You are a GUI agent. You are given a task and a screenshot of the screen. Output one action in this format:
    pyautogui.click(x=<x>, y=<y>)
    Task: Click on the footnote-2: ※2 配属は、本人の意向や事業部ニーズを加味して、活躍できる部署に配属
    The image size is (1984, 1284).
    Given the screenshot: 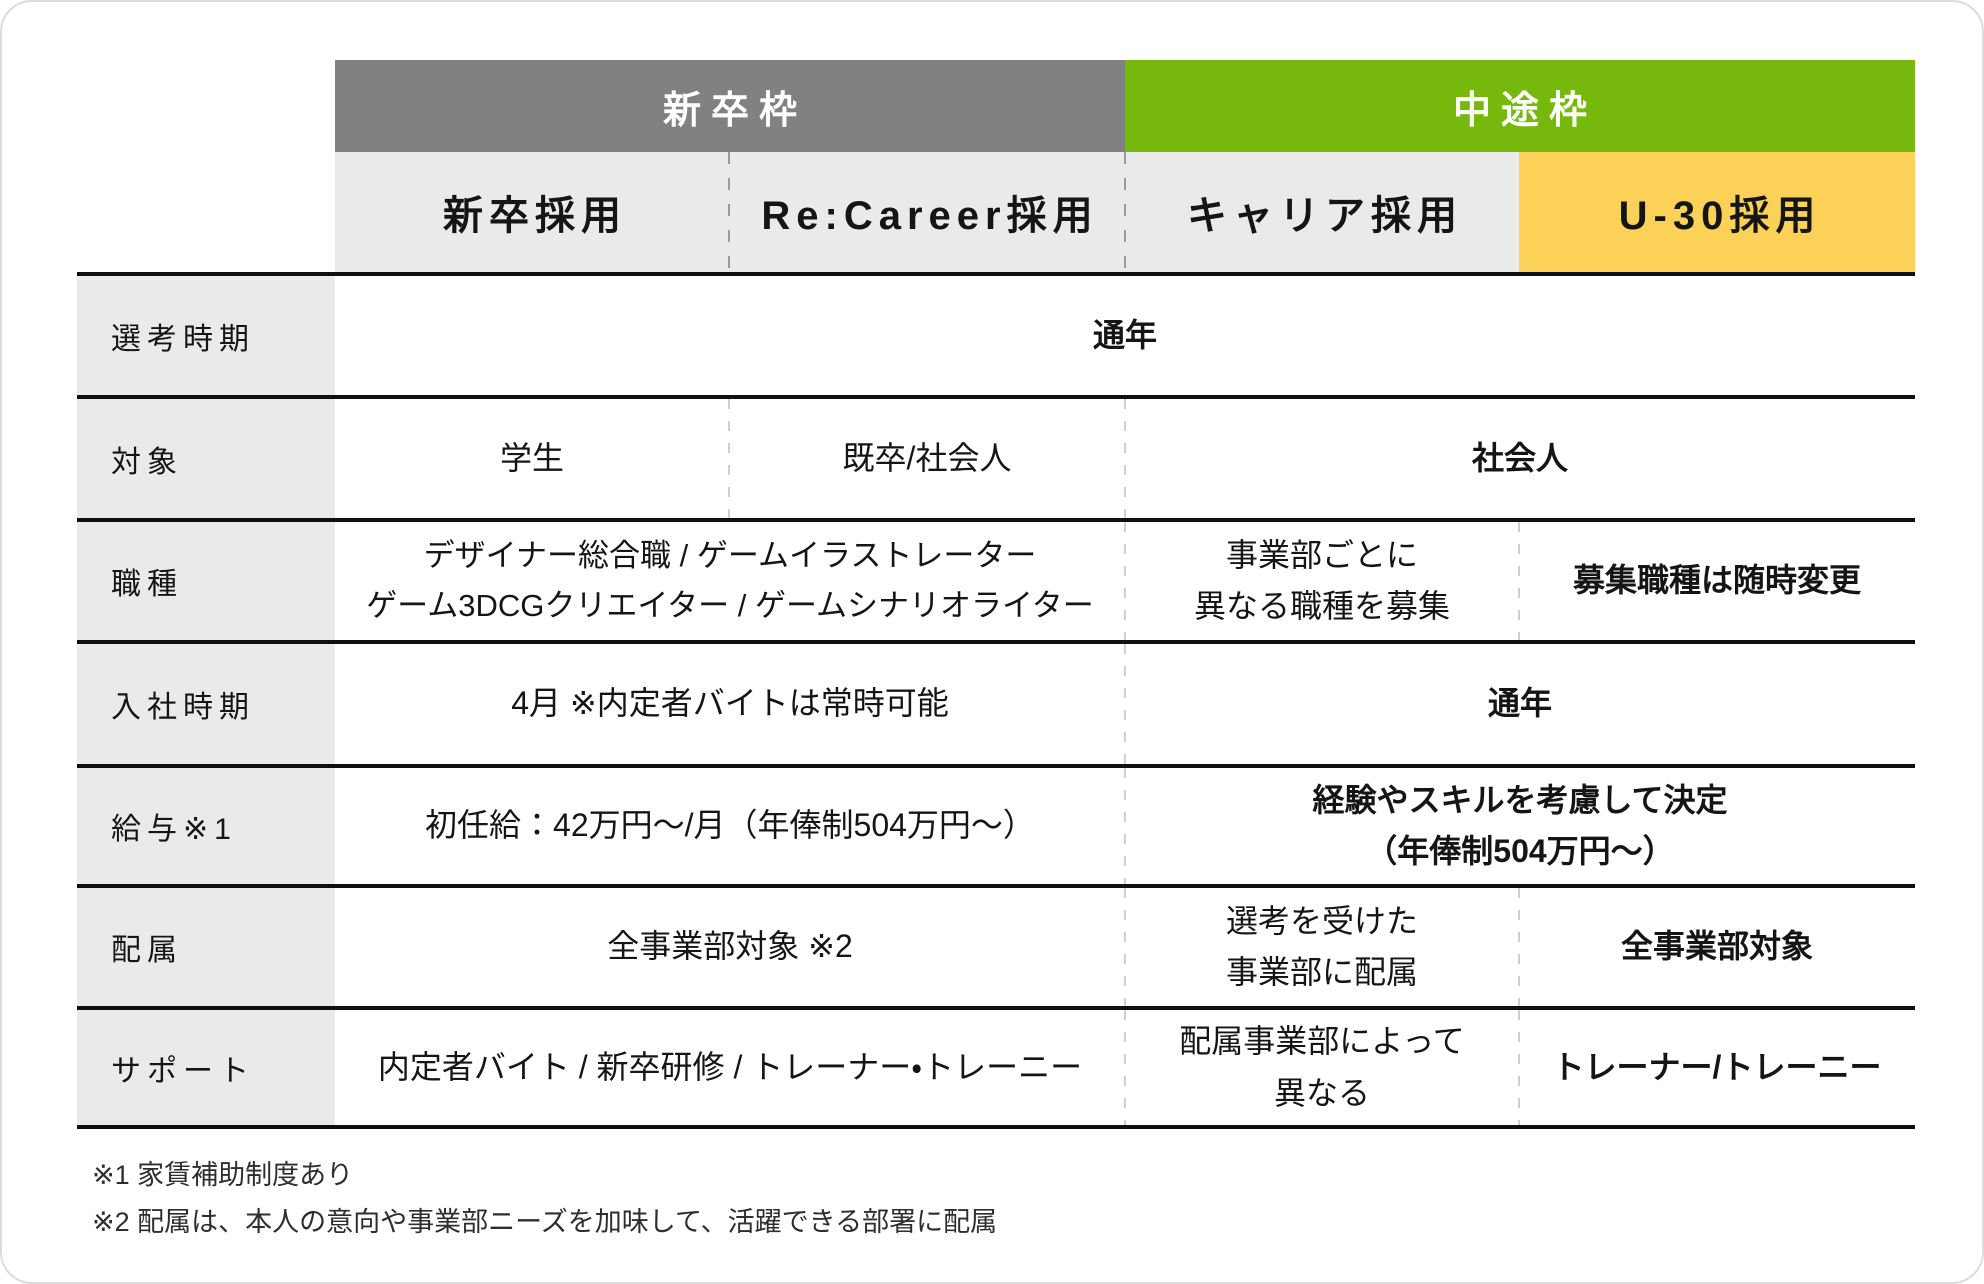 What is the action you would take?
    pyautogui.click(x=545, y=1222)
    